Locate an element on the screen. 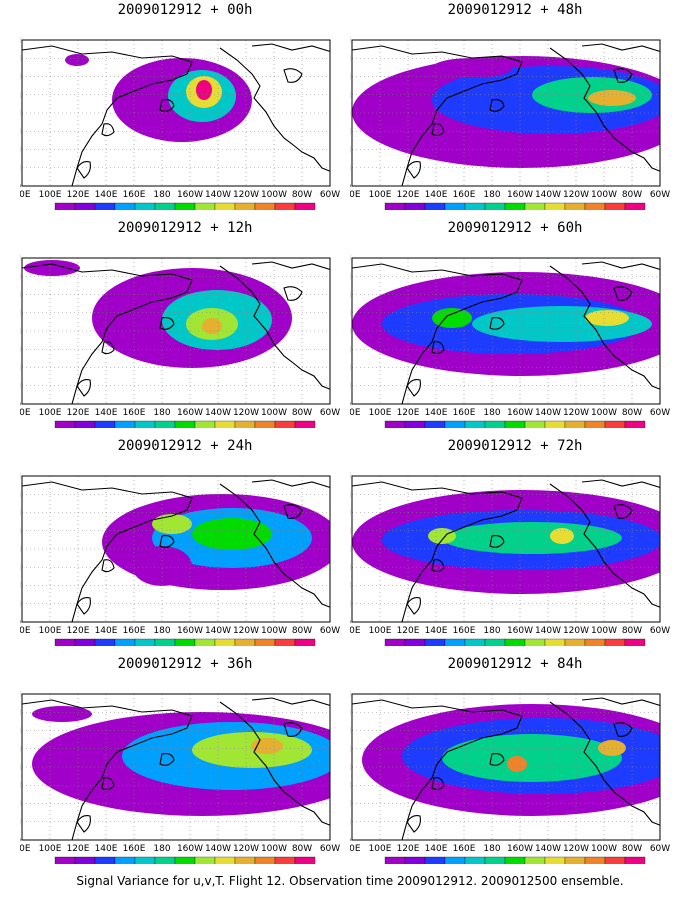 The image size is (700, 900). y-tick-label: EQ is located at coordinates (350, 623).